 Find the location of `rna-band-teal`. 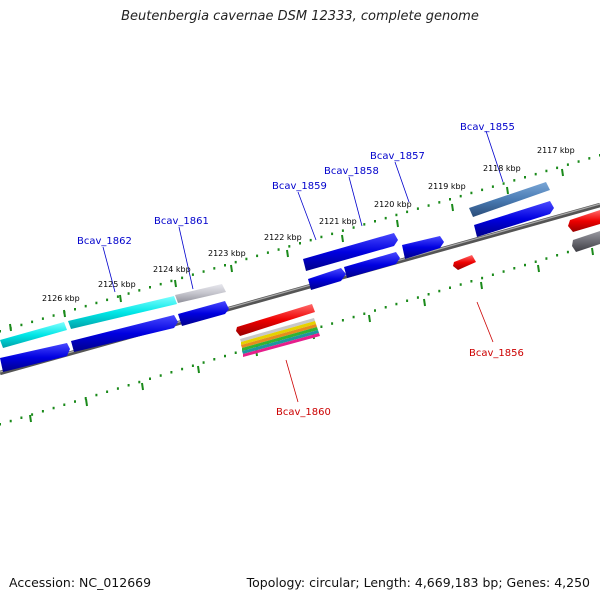

rna-band-teal is located at coordinates (280, 342).